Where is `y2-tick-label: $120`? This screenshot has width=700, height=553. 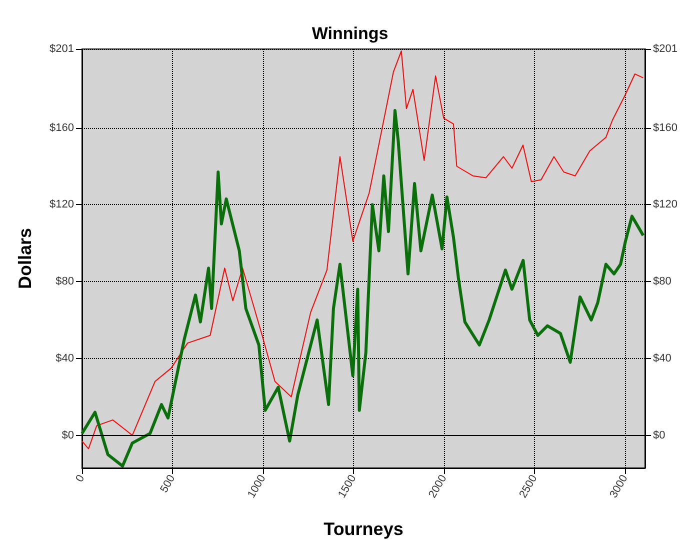
y2-tick-label: $120 is located at coordinates (665, 204).